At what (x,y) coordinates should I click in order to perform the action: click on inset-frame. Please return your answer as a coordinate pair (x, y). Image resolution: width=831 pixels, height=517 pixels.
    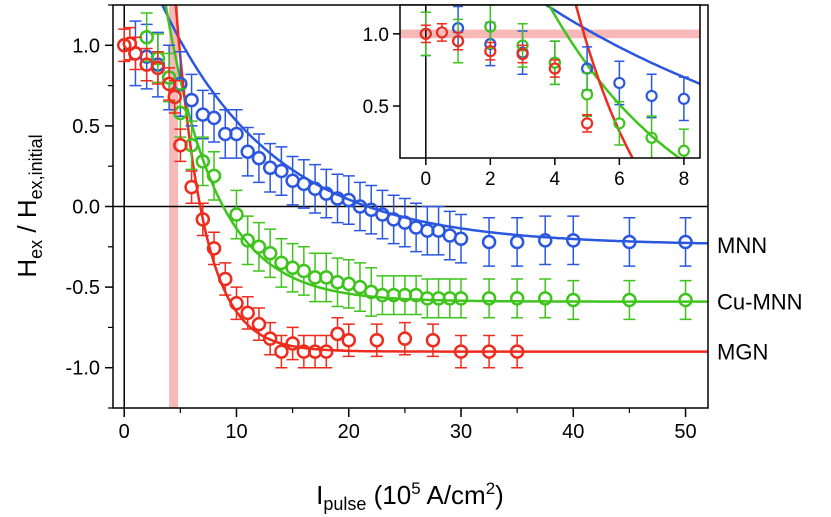
    Looking at the image, I should click on (550, 81).